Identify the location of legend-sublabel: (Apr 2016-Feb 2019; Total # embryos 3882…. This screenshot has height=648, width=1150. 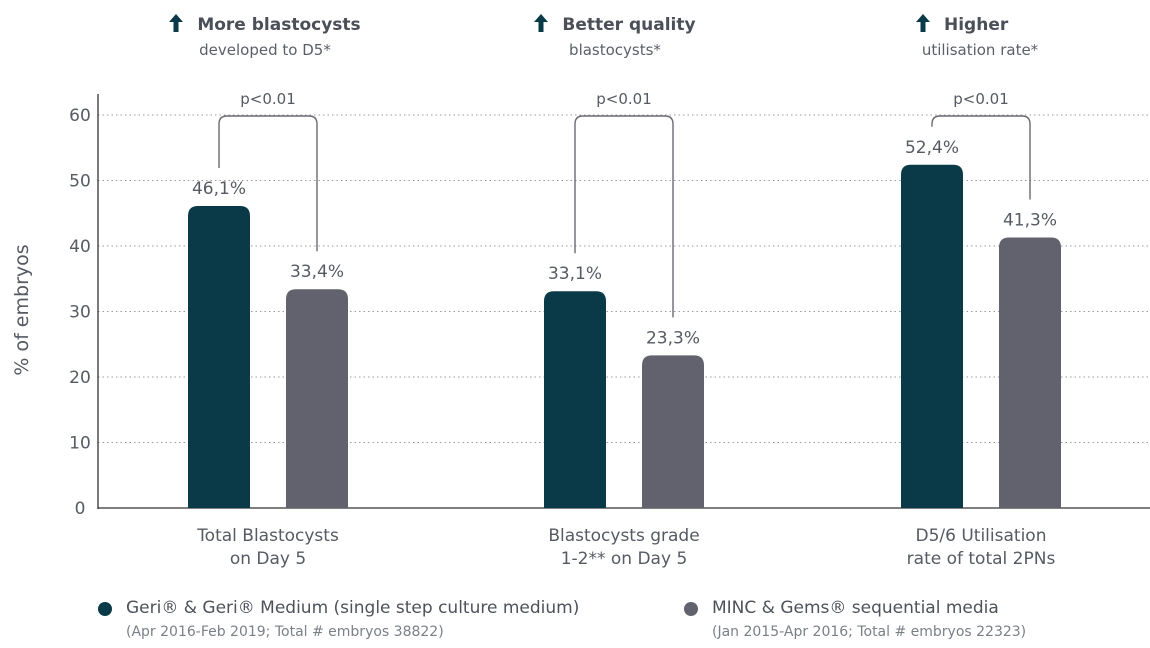
(285, 632).